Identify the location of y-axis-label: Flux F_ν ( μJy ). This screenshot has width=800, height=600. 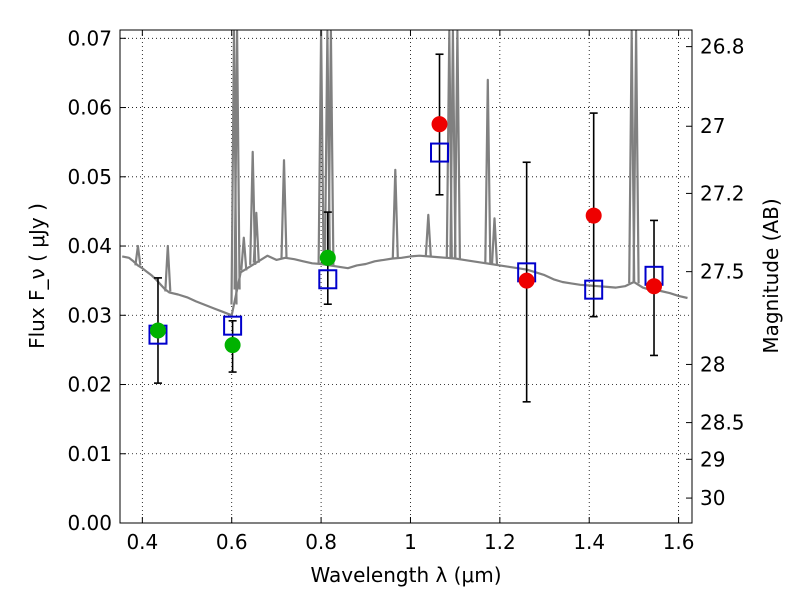
(37, 276).